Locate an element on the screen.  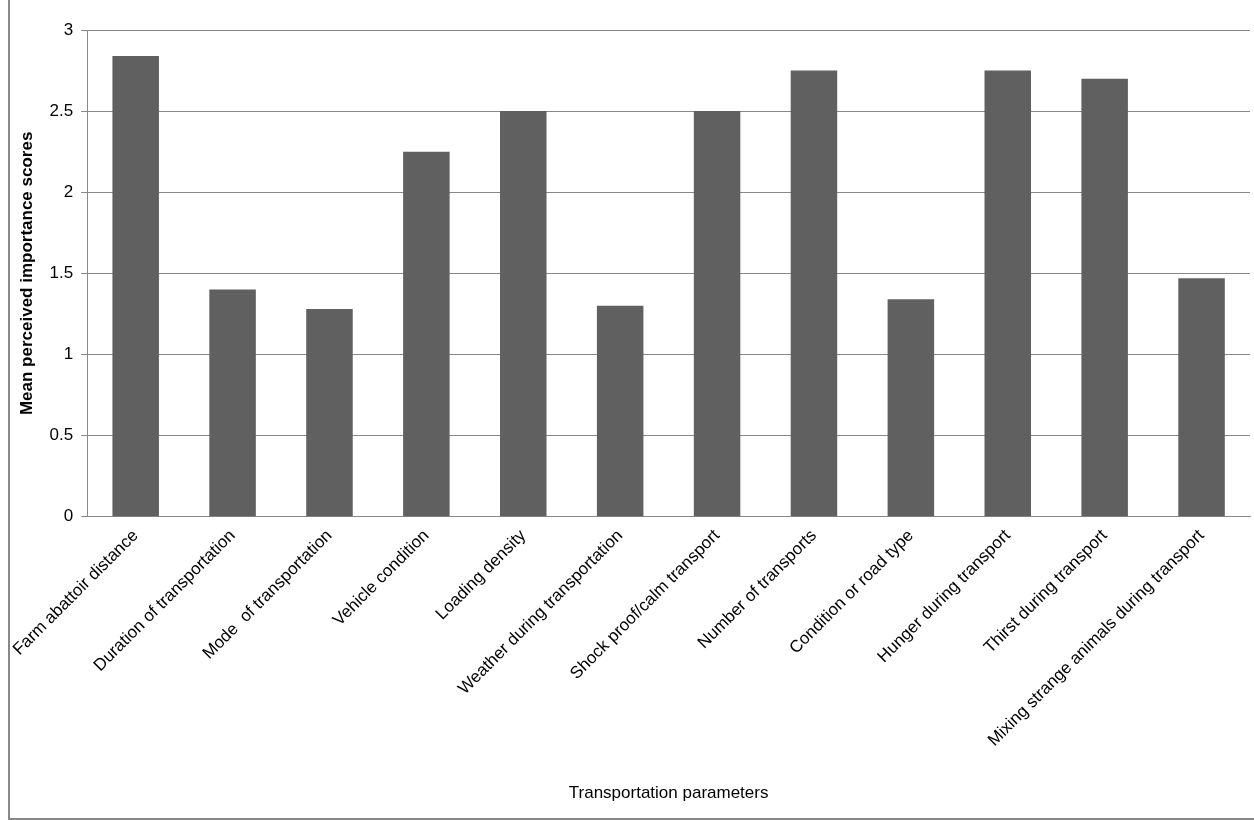
x-axis-title: Transportation parameters is located at coordinates (668, 793).